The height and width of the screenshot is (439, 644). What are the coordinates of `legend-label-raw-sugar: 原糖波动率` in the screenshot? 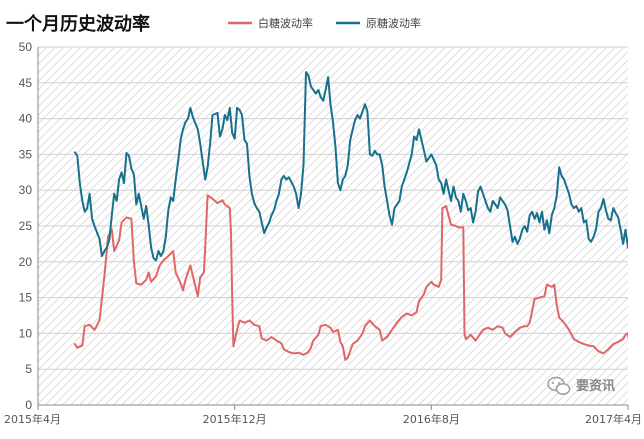 It's located at (393, 23).